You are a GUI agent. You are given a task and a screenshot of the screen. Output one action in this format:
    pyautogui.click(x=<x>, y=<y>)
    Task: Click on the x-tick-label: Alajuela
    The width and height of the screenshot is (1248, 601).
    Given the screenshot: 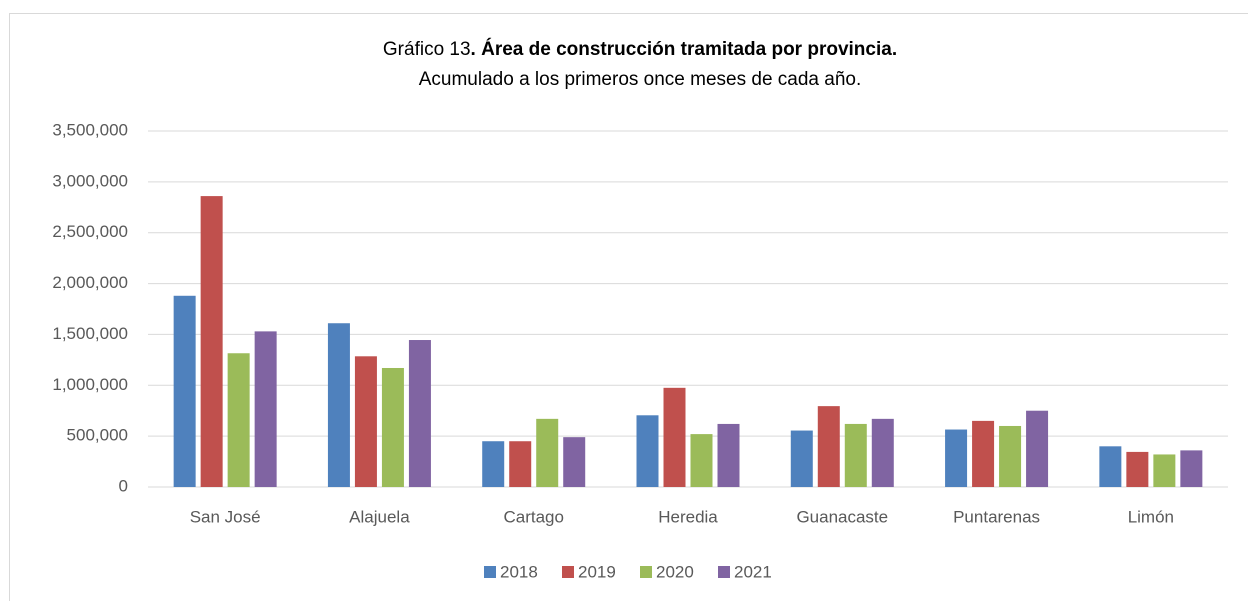 What is the action you would take?
    pyautogui.click(x=379, y=516)
    